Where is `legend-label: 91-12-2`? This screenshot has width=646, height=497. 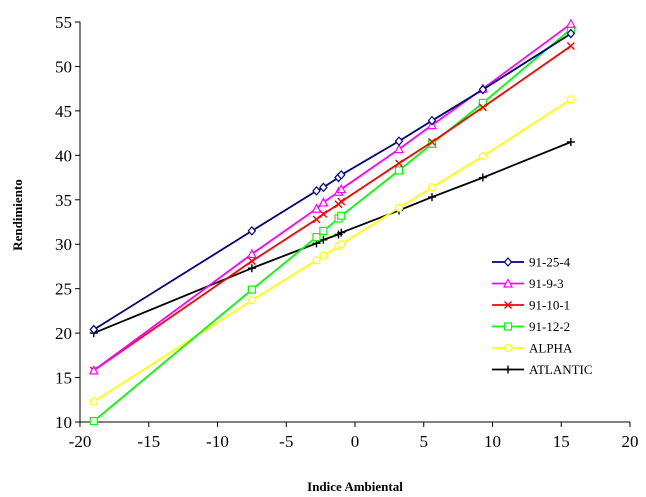 legend-label: 91-12-2 is located at coordinates (549, 326).